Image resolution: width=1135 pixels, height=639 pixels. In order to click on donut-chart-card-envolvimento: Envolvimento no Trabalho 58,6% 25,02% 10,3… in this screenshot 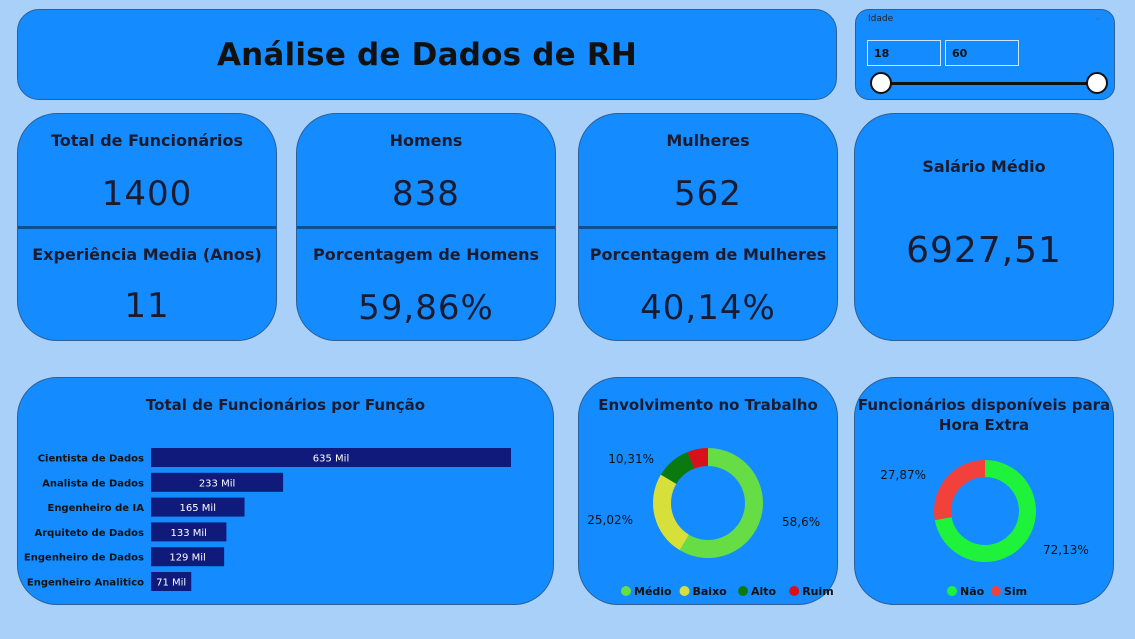, I will do `click(708, 491)`.